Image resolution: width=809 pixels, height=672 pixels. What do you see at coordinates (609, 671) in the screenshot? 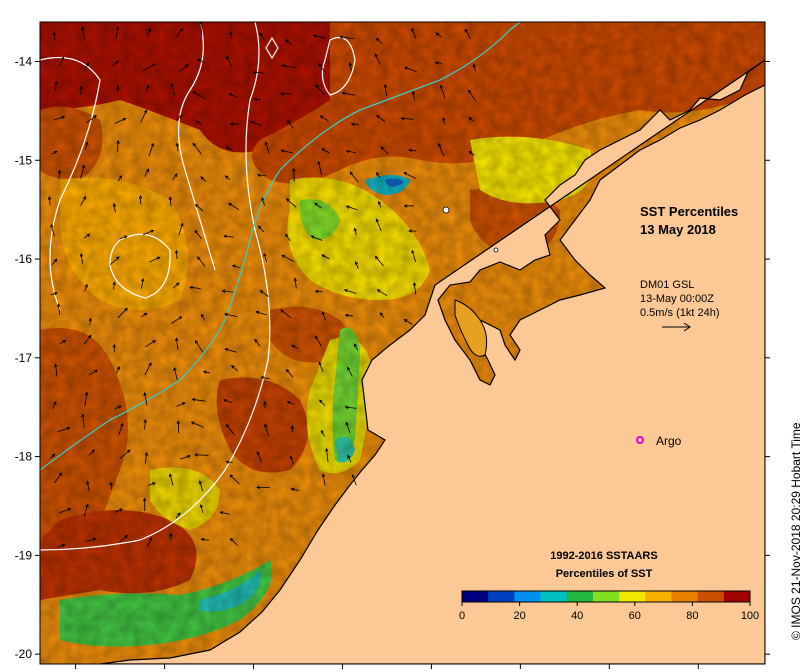
I see `x-tick-label: 125` at bounding box center [609, 671].